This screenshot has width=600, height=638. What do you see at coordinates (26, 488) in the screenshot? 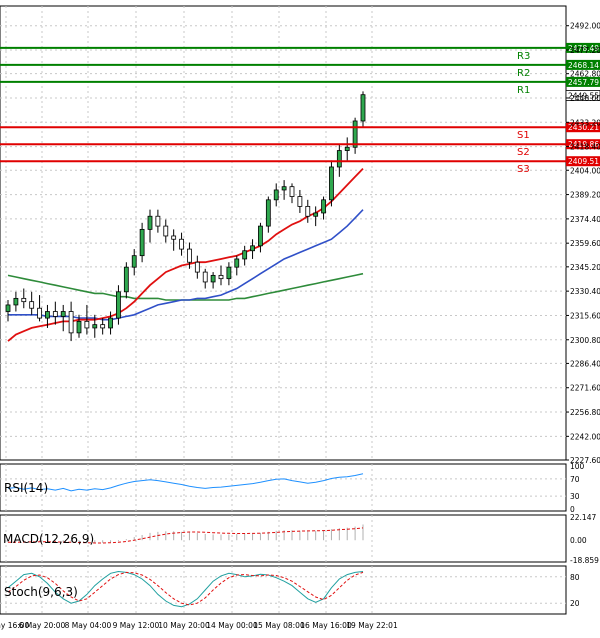
I see `rsi-label: RSI(14)` at bounding box center [26, 488].